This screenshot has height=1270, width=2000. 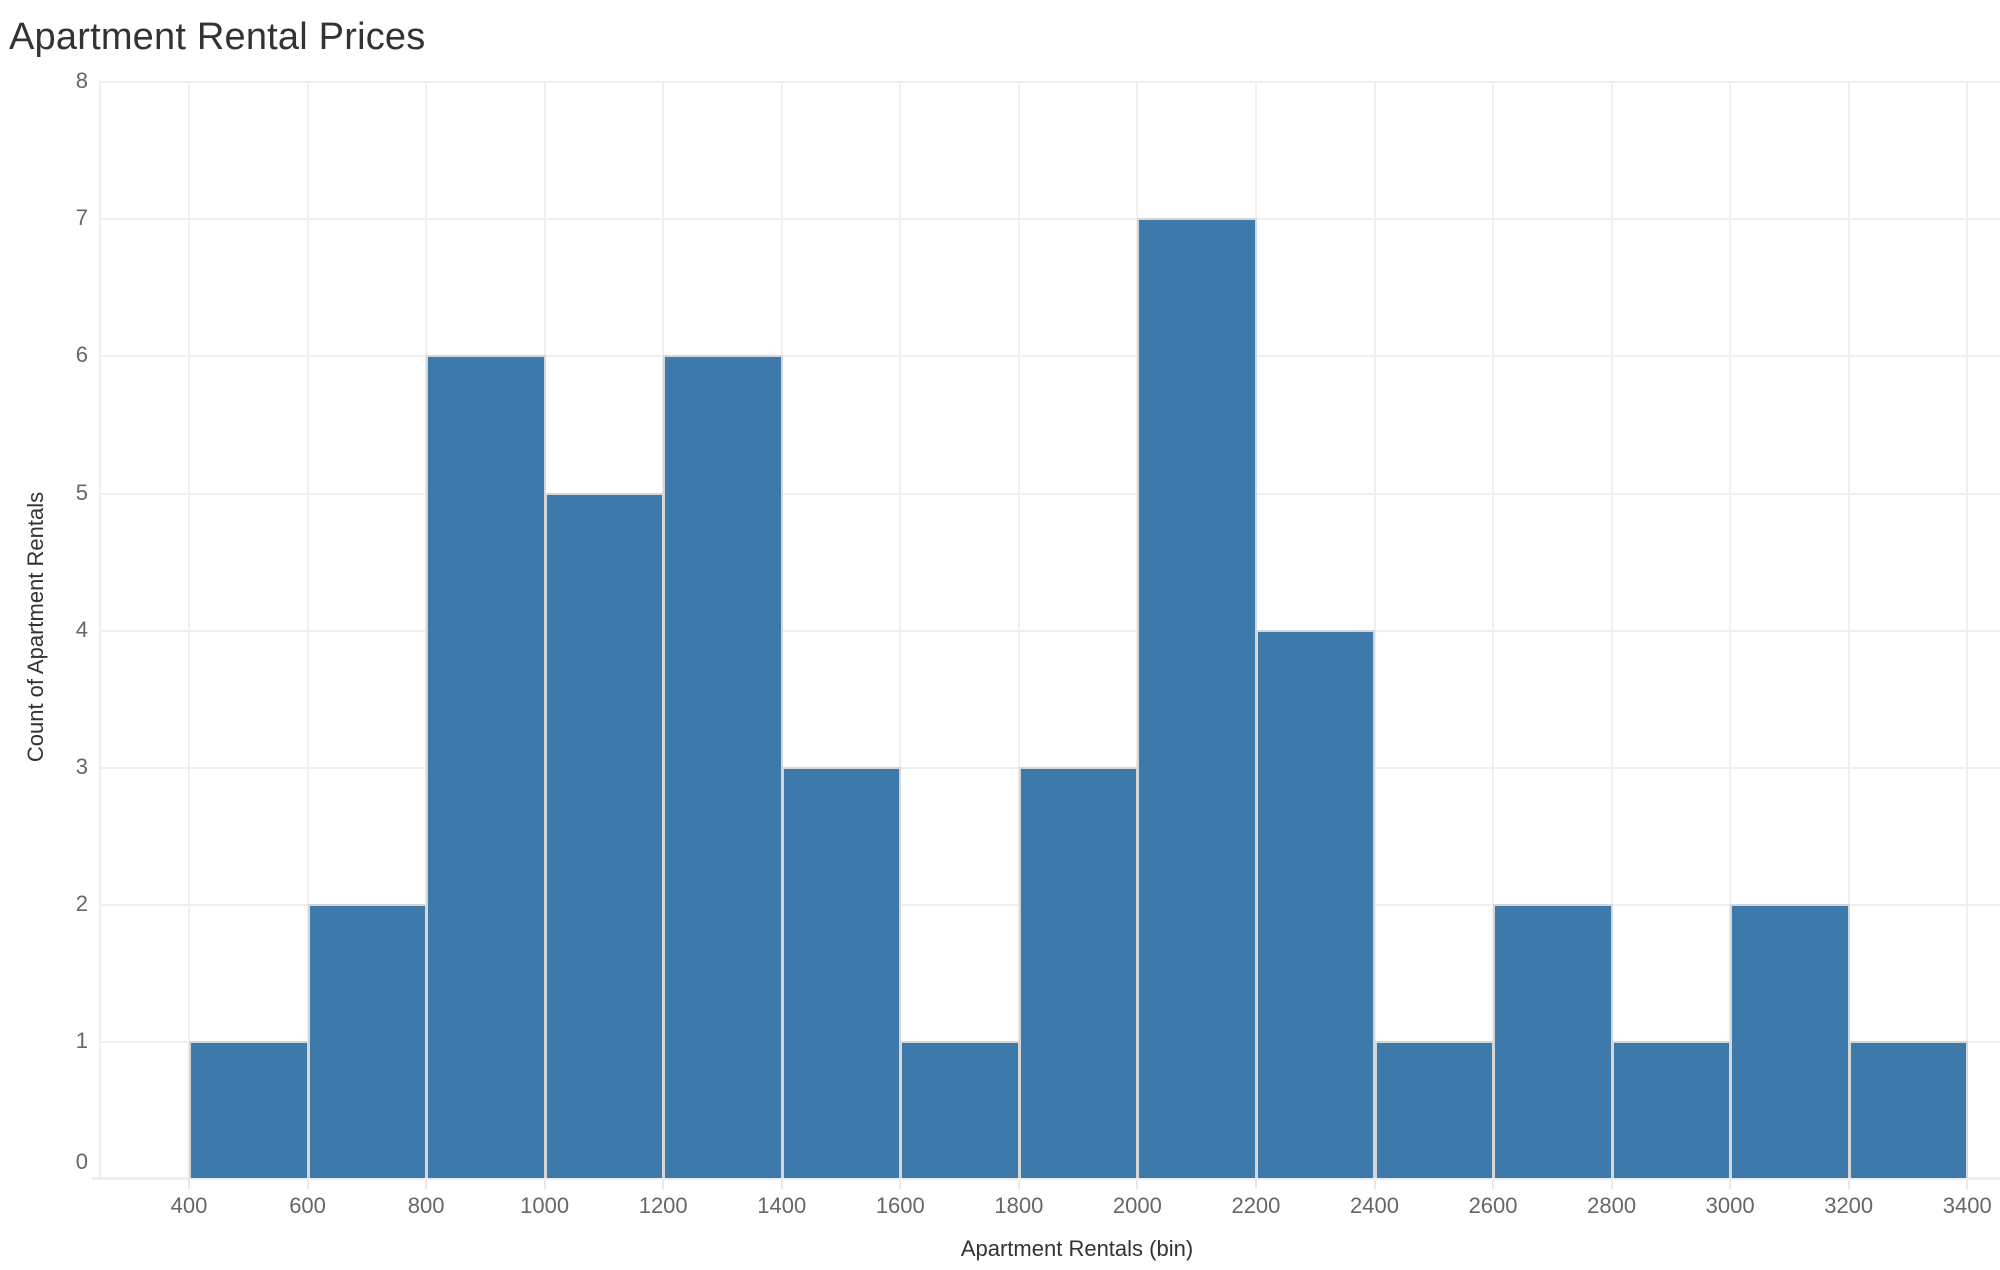 What do you see at coordinates (81, 629) in the screenshot?
I see `y-tick-label: 4` at bounding box center [81, 629].